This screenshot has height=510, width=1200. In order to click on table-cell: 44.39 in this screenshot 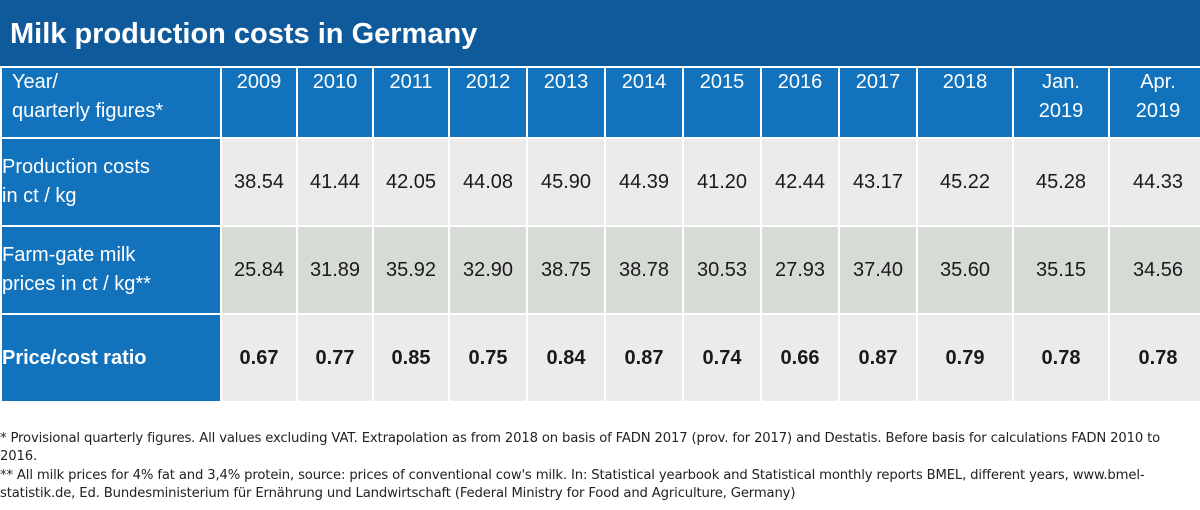, I will do `click(644, 182)`.